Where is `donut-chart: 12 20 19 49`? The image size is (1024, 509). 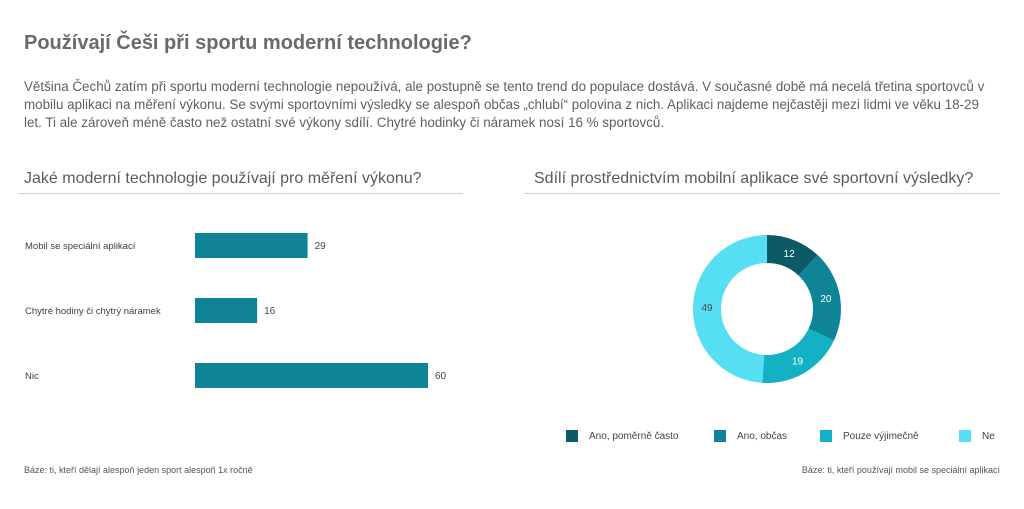 donut-chart: 12 20 19 49 is located at coordinates (767, 309).